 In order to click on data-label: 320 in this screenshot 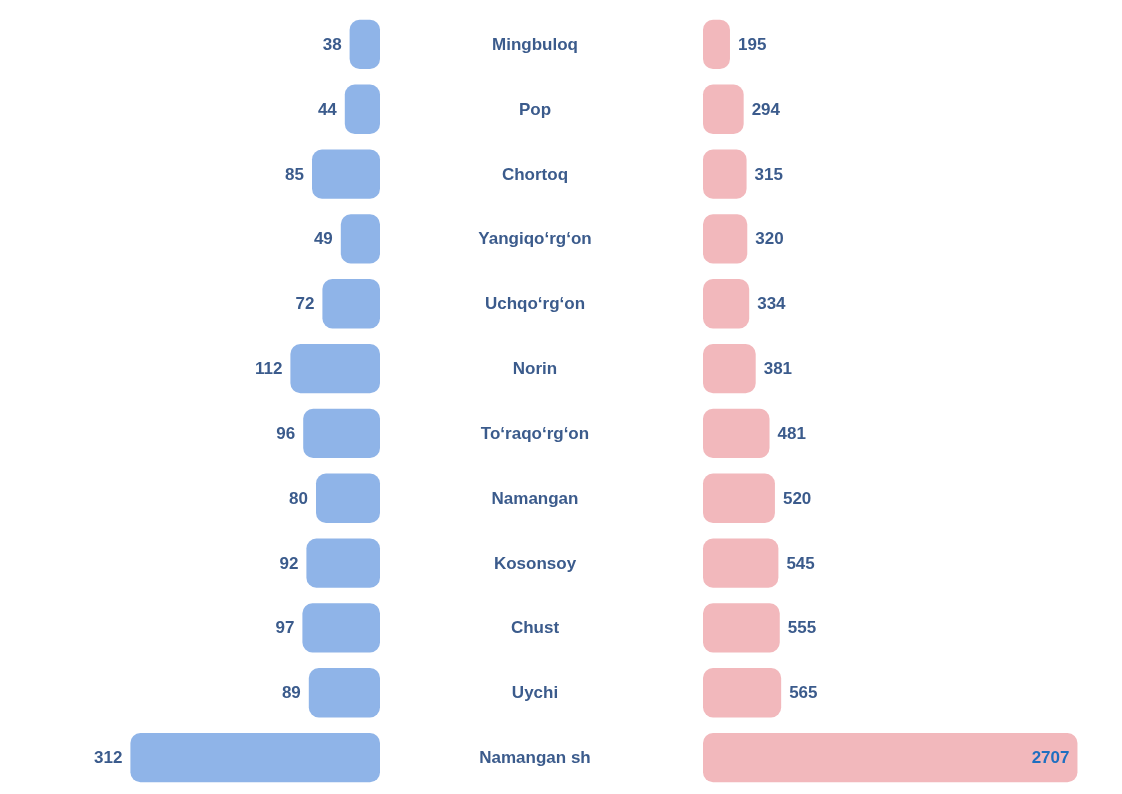, I will do `click(769, 239)`.